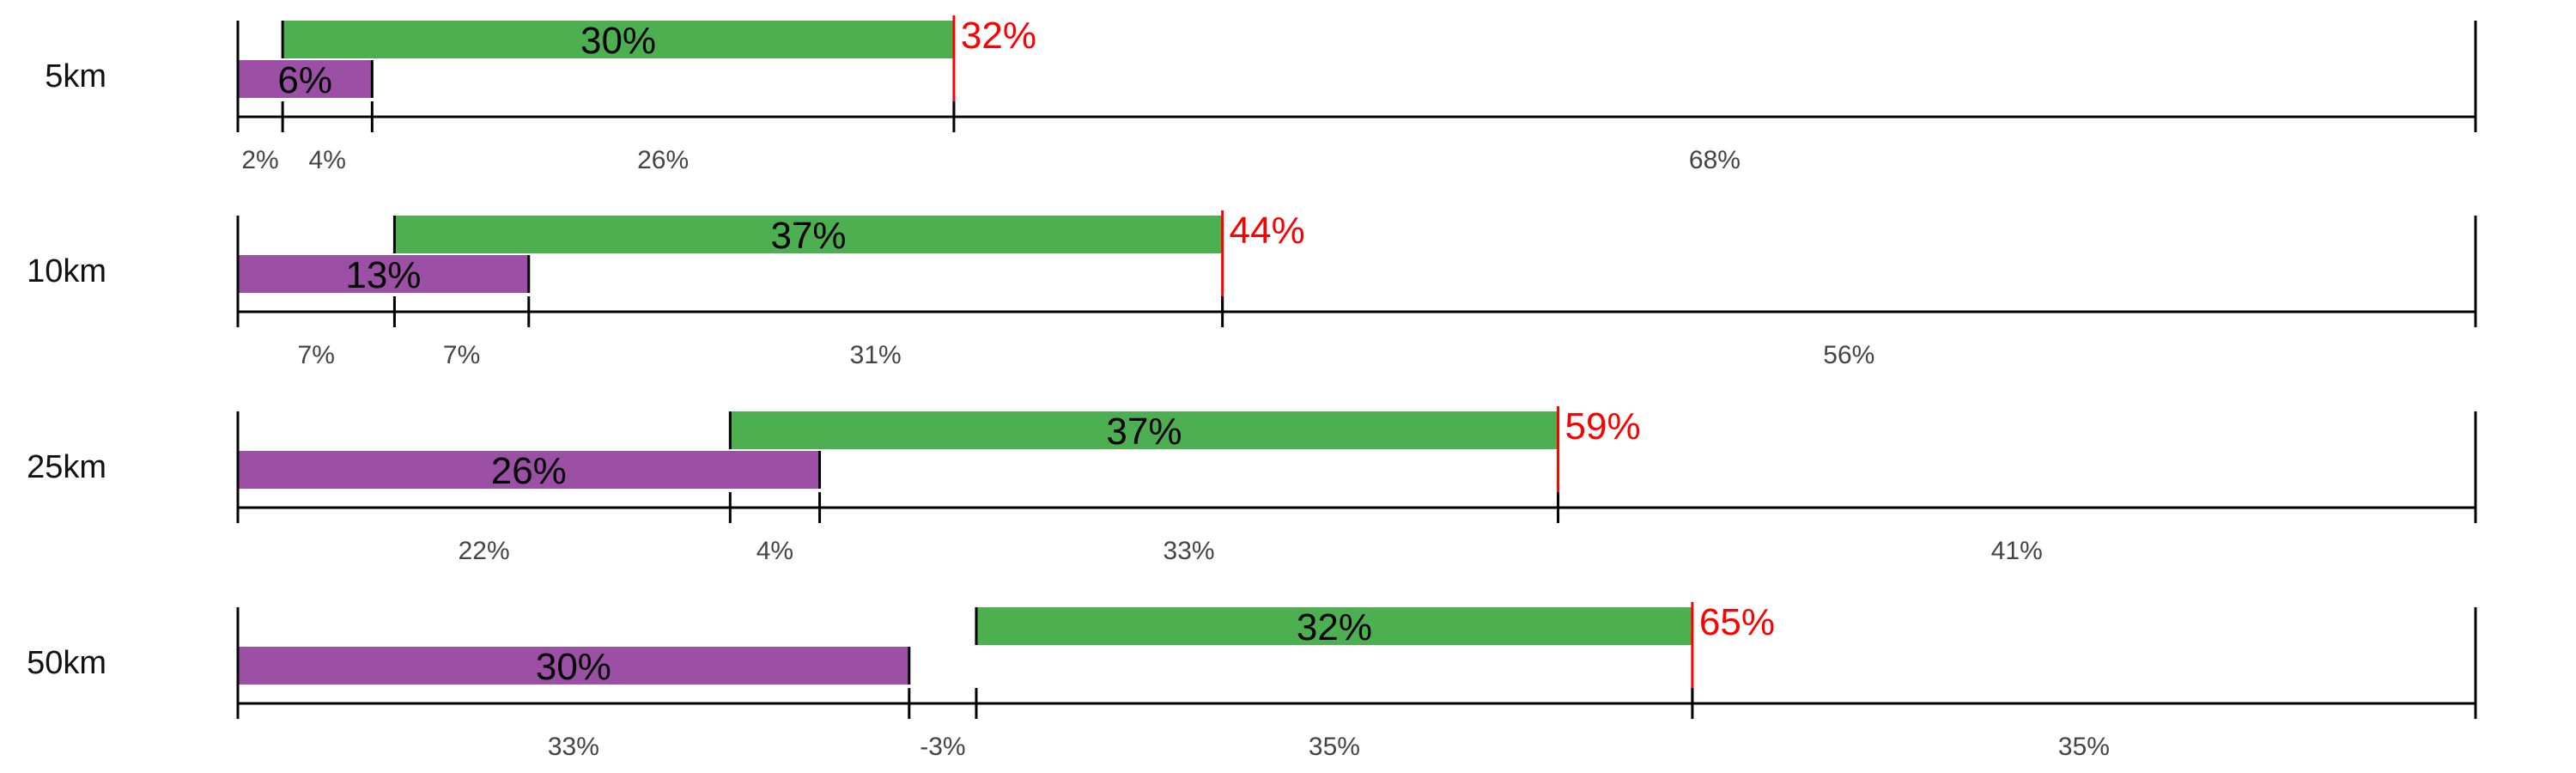  Describe the element at coordinates (1603, 426) in the screenshot. I see `total-label: 59%` at that location.